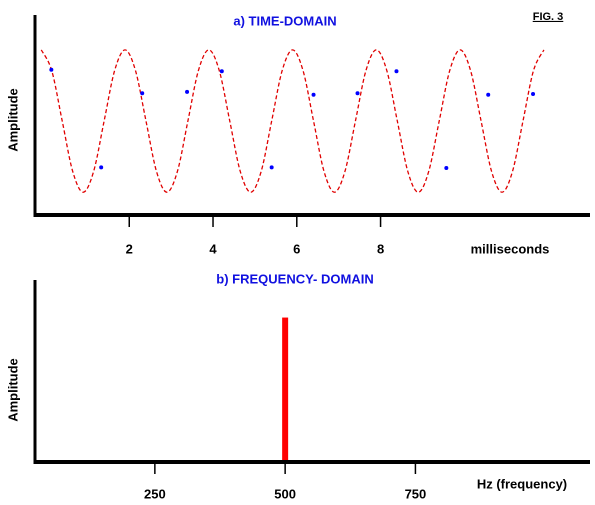  Describe the element at coordinates (380, 248) in the screenshot. I see `x-tick-label: 8` at that location.